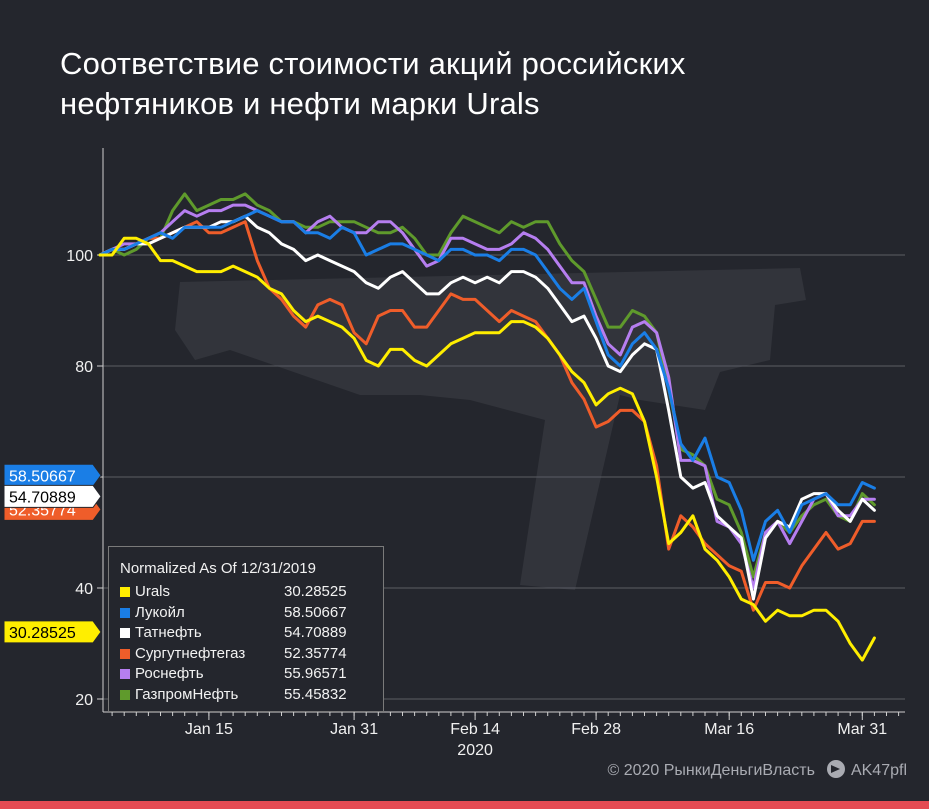 The width and height of the screenshot is (929, 809). I want to click on legend-series-value: 58.50667, so click(315, 612).